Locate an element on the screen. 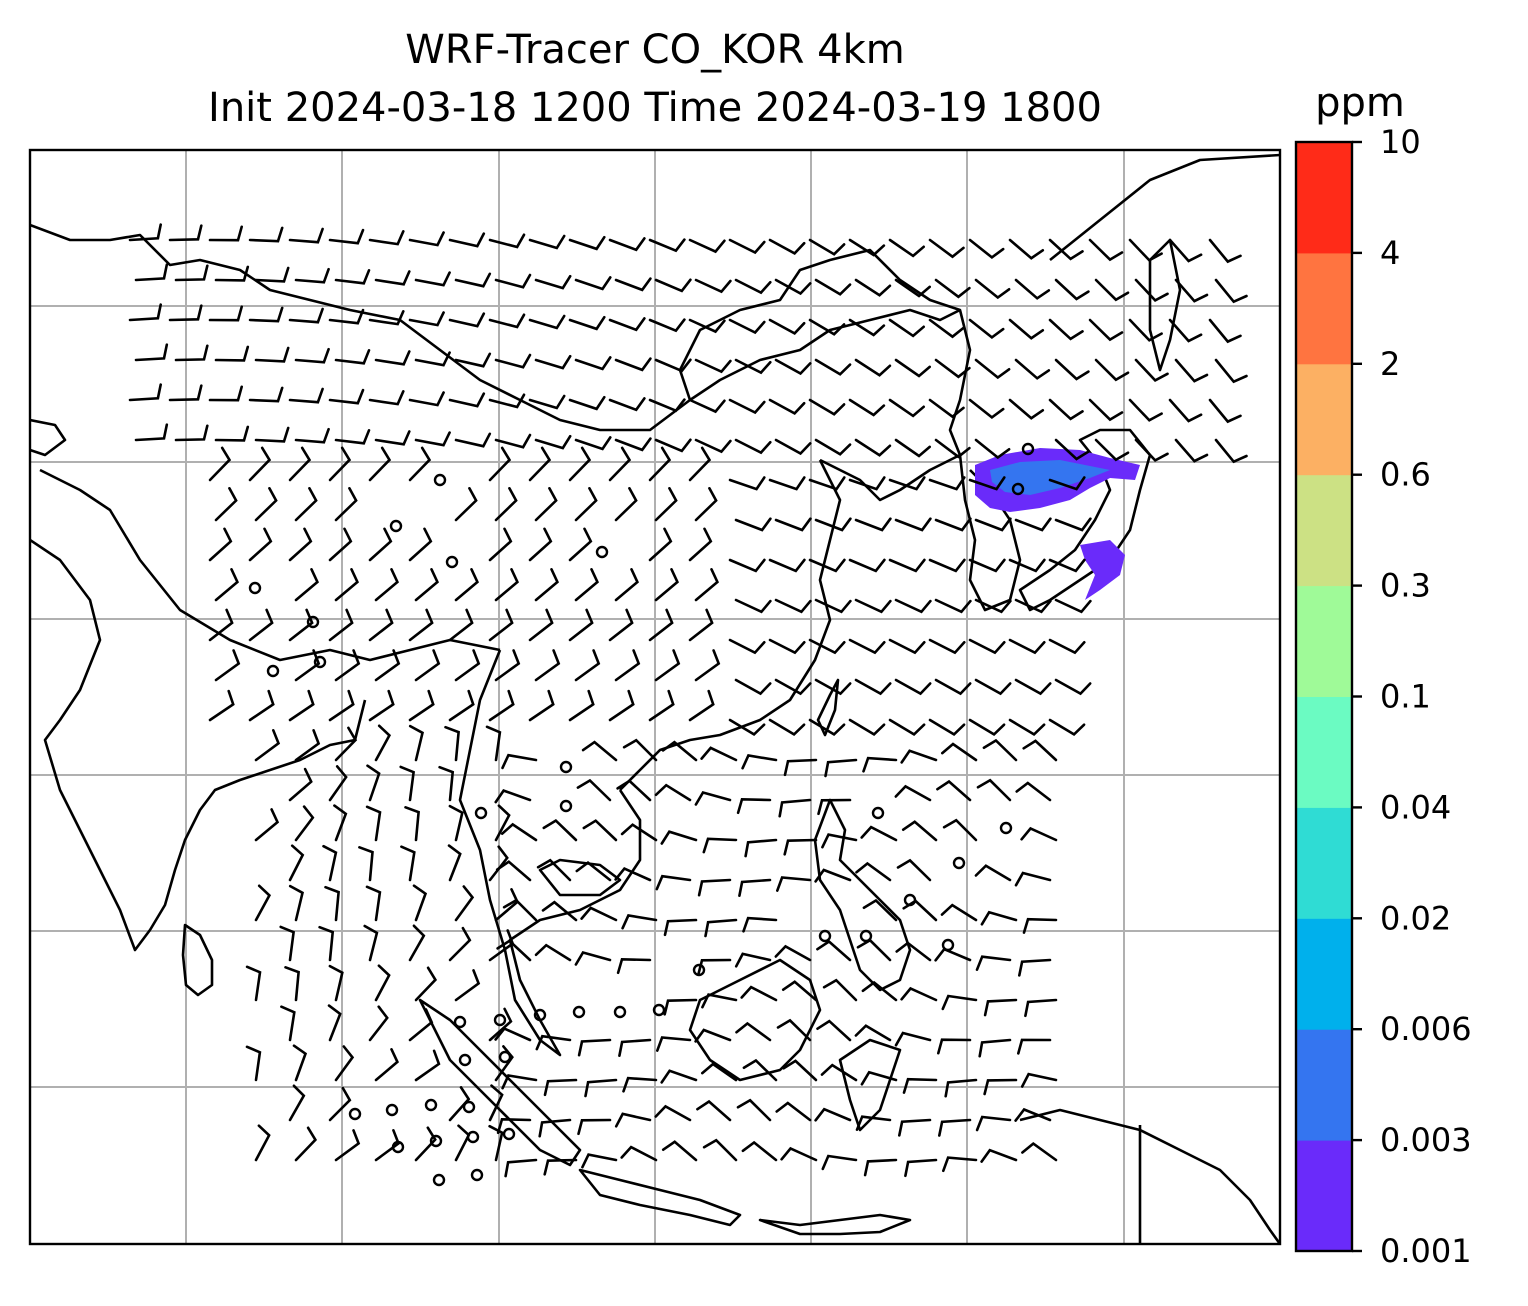 This screenshot has width=1528, height=1306. colorbar-tick-label: 0.3 is located at coordinates (1405, 586).